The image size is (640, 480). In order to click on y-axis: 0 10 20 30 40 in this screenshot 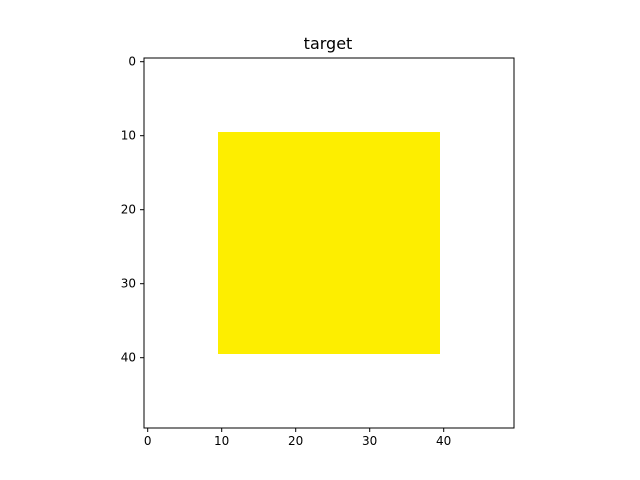, I will do `click(132, 210)`.